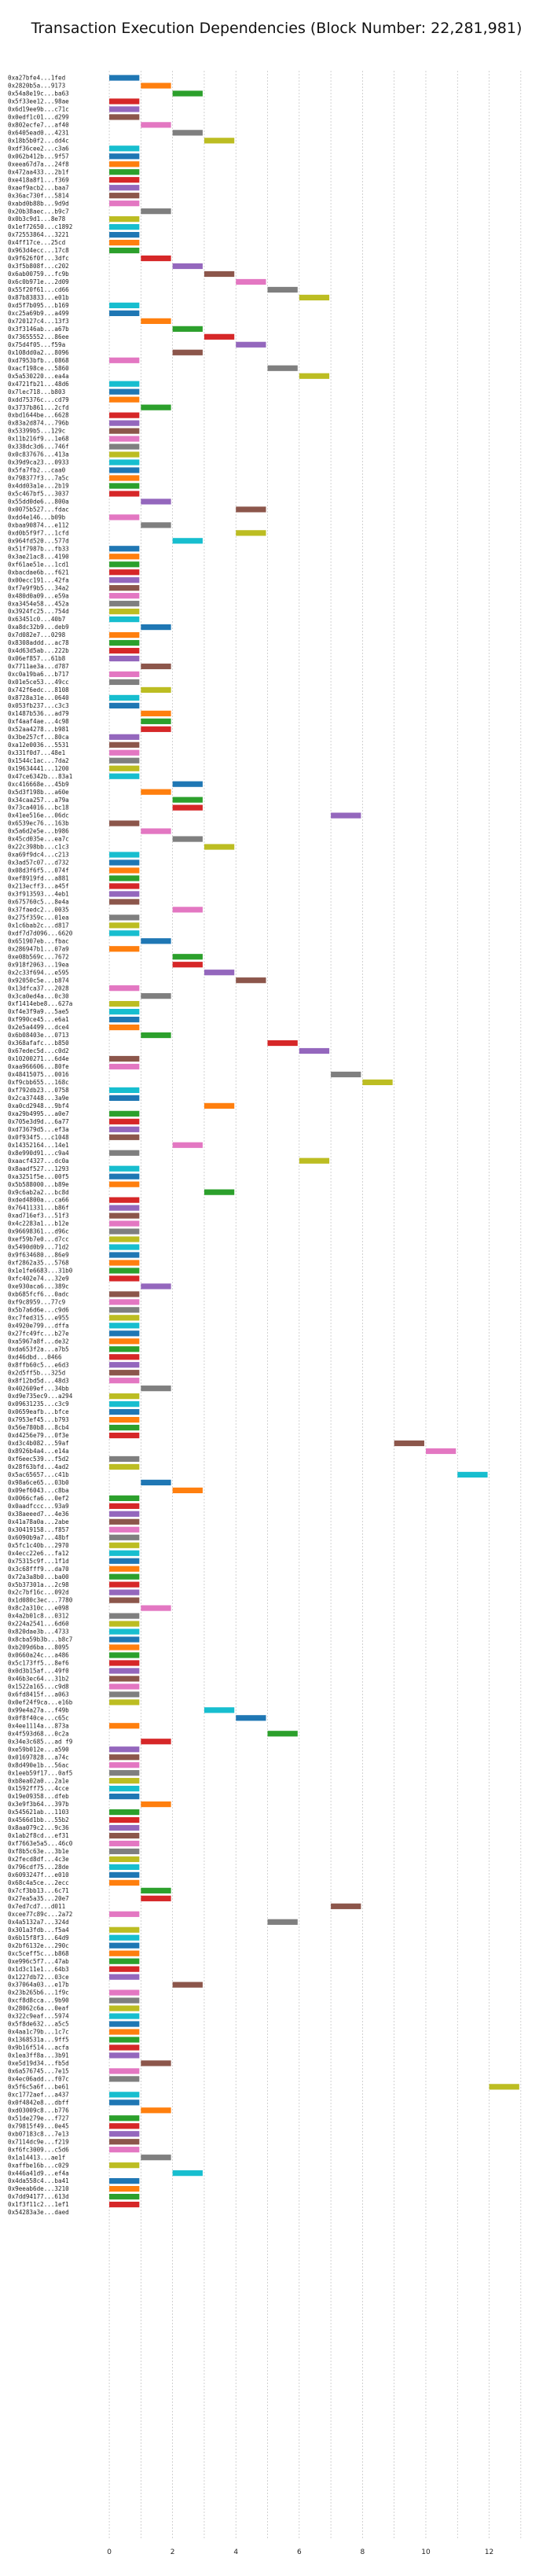  Describe the element at coordinates (38, 1482) in the screenshot. I see `y-tick-label: 0x98a6ce65...03b0` at that location.